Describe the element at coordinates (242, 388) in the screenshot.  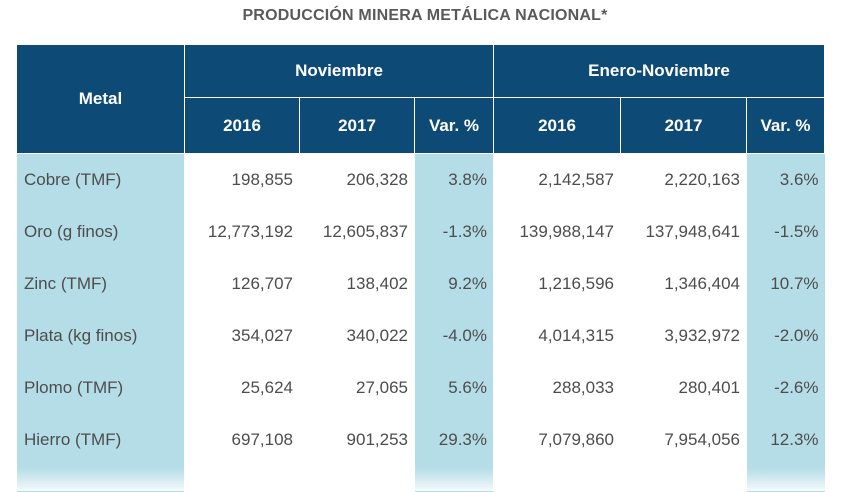
I see `value-cell: 25,624` at that location.